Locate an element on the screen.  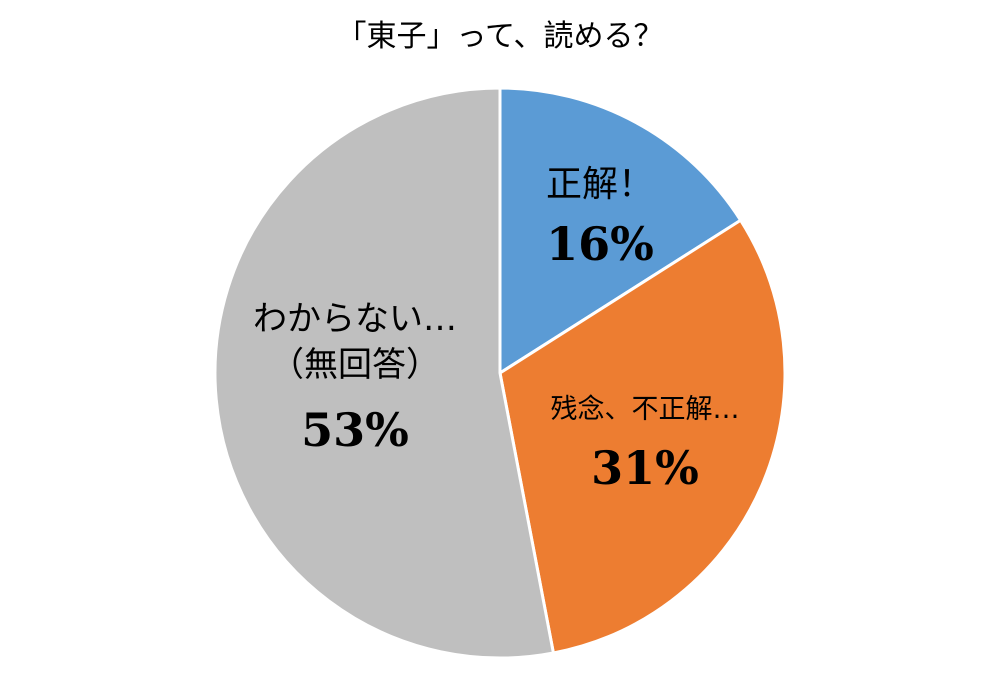
slice-label-group-1: 正解！ 16% is located at coordinates (600, 217).